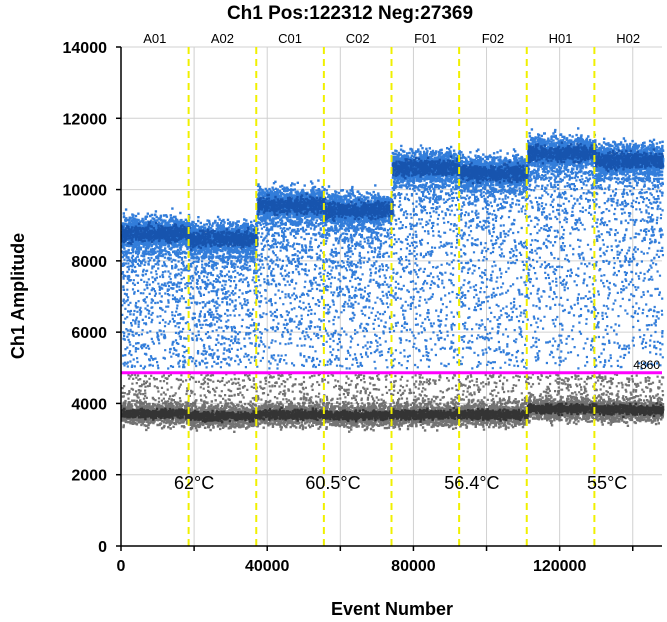  I want to click on y-axis-title: Ch1 Amplitude, so click(18, 296).